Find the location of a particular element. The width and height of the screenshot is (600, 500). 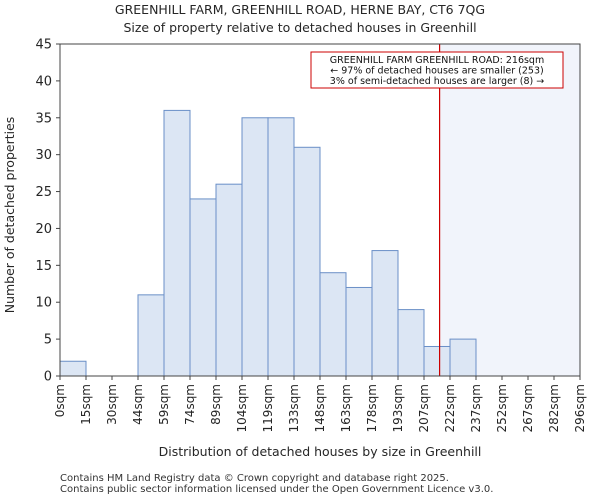

x-tick-label-252sqm: 252sqm is located at coordinates (502, 408).